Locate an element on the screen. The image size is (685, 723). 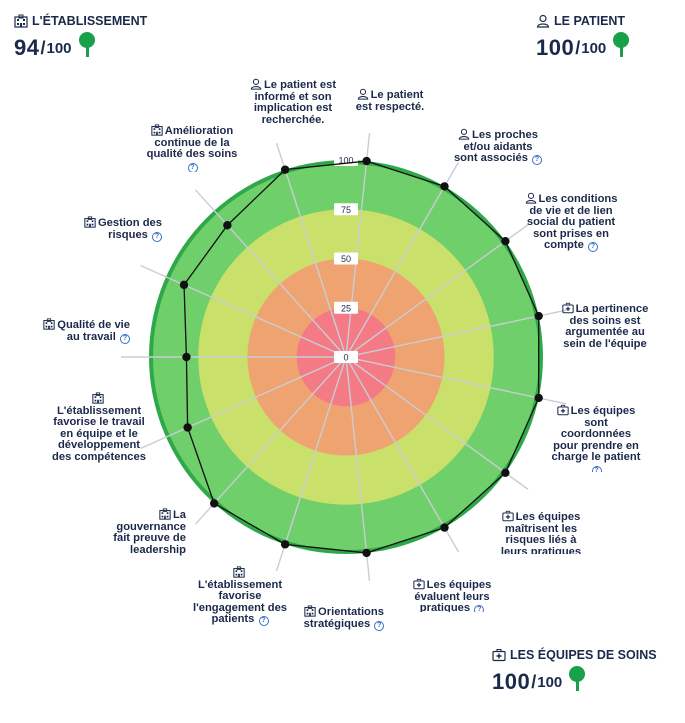
radar-tick-label: 0 is located at coordinates (345, 358).